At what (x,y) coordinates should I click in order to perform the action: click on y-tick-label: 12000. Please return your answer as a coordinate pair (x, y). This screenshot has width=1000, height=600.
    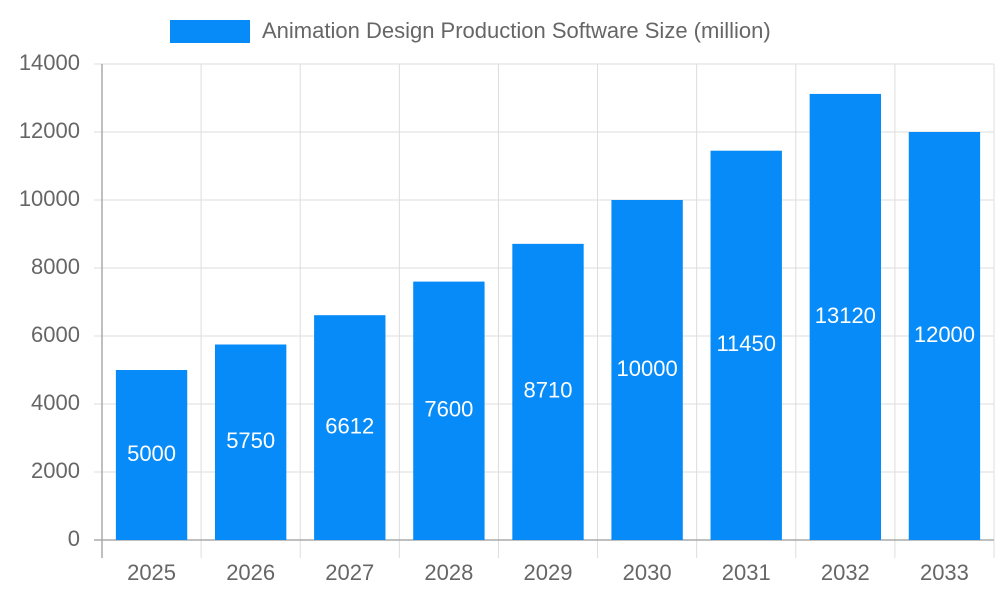
    Looking at the image, I should click on (49, 130).